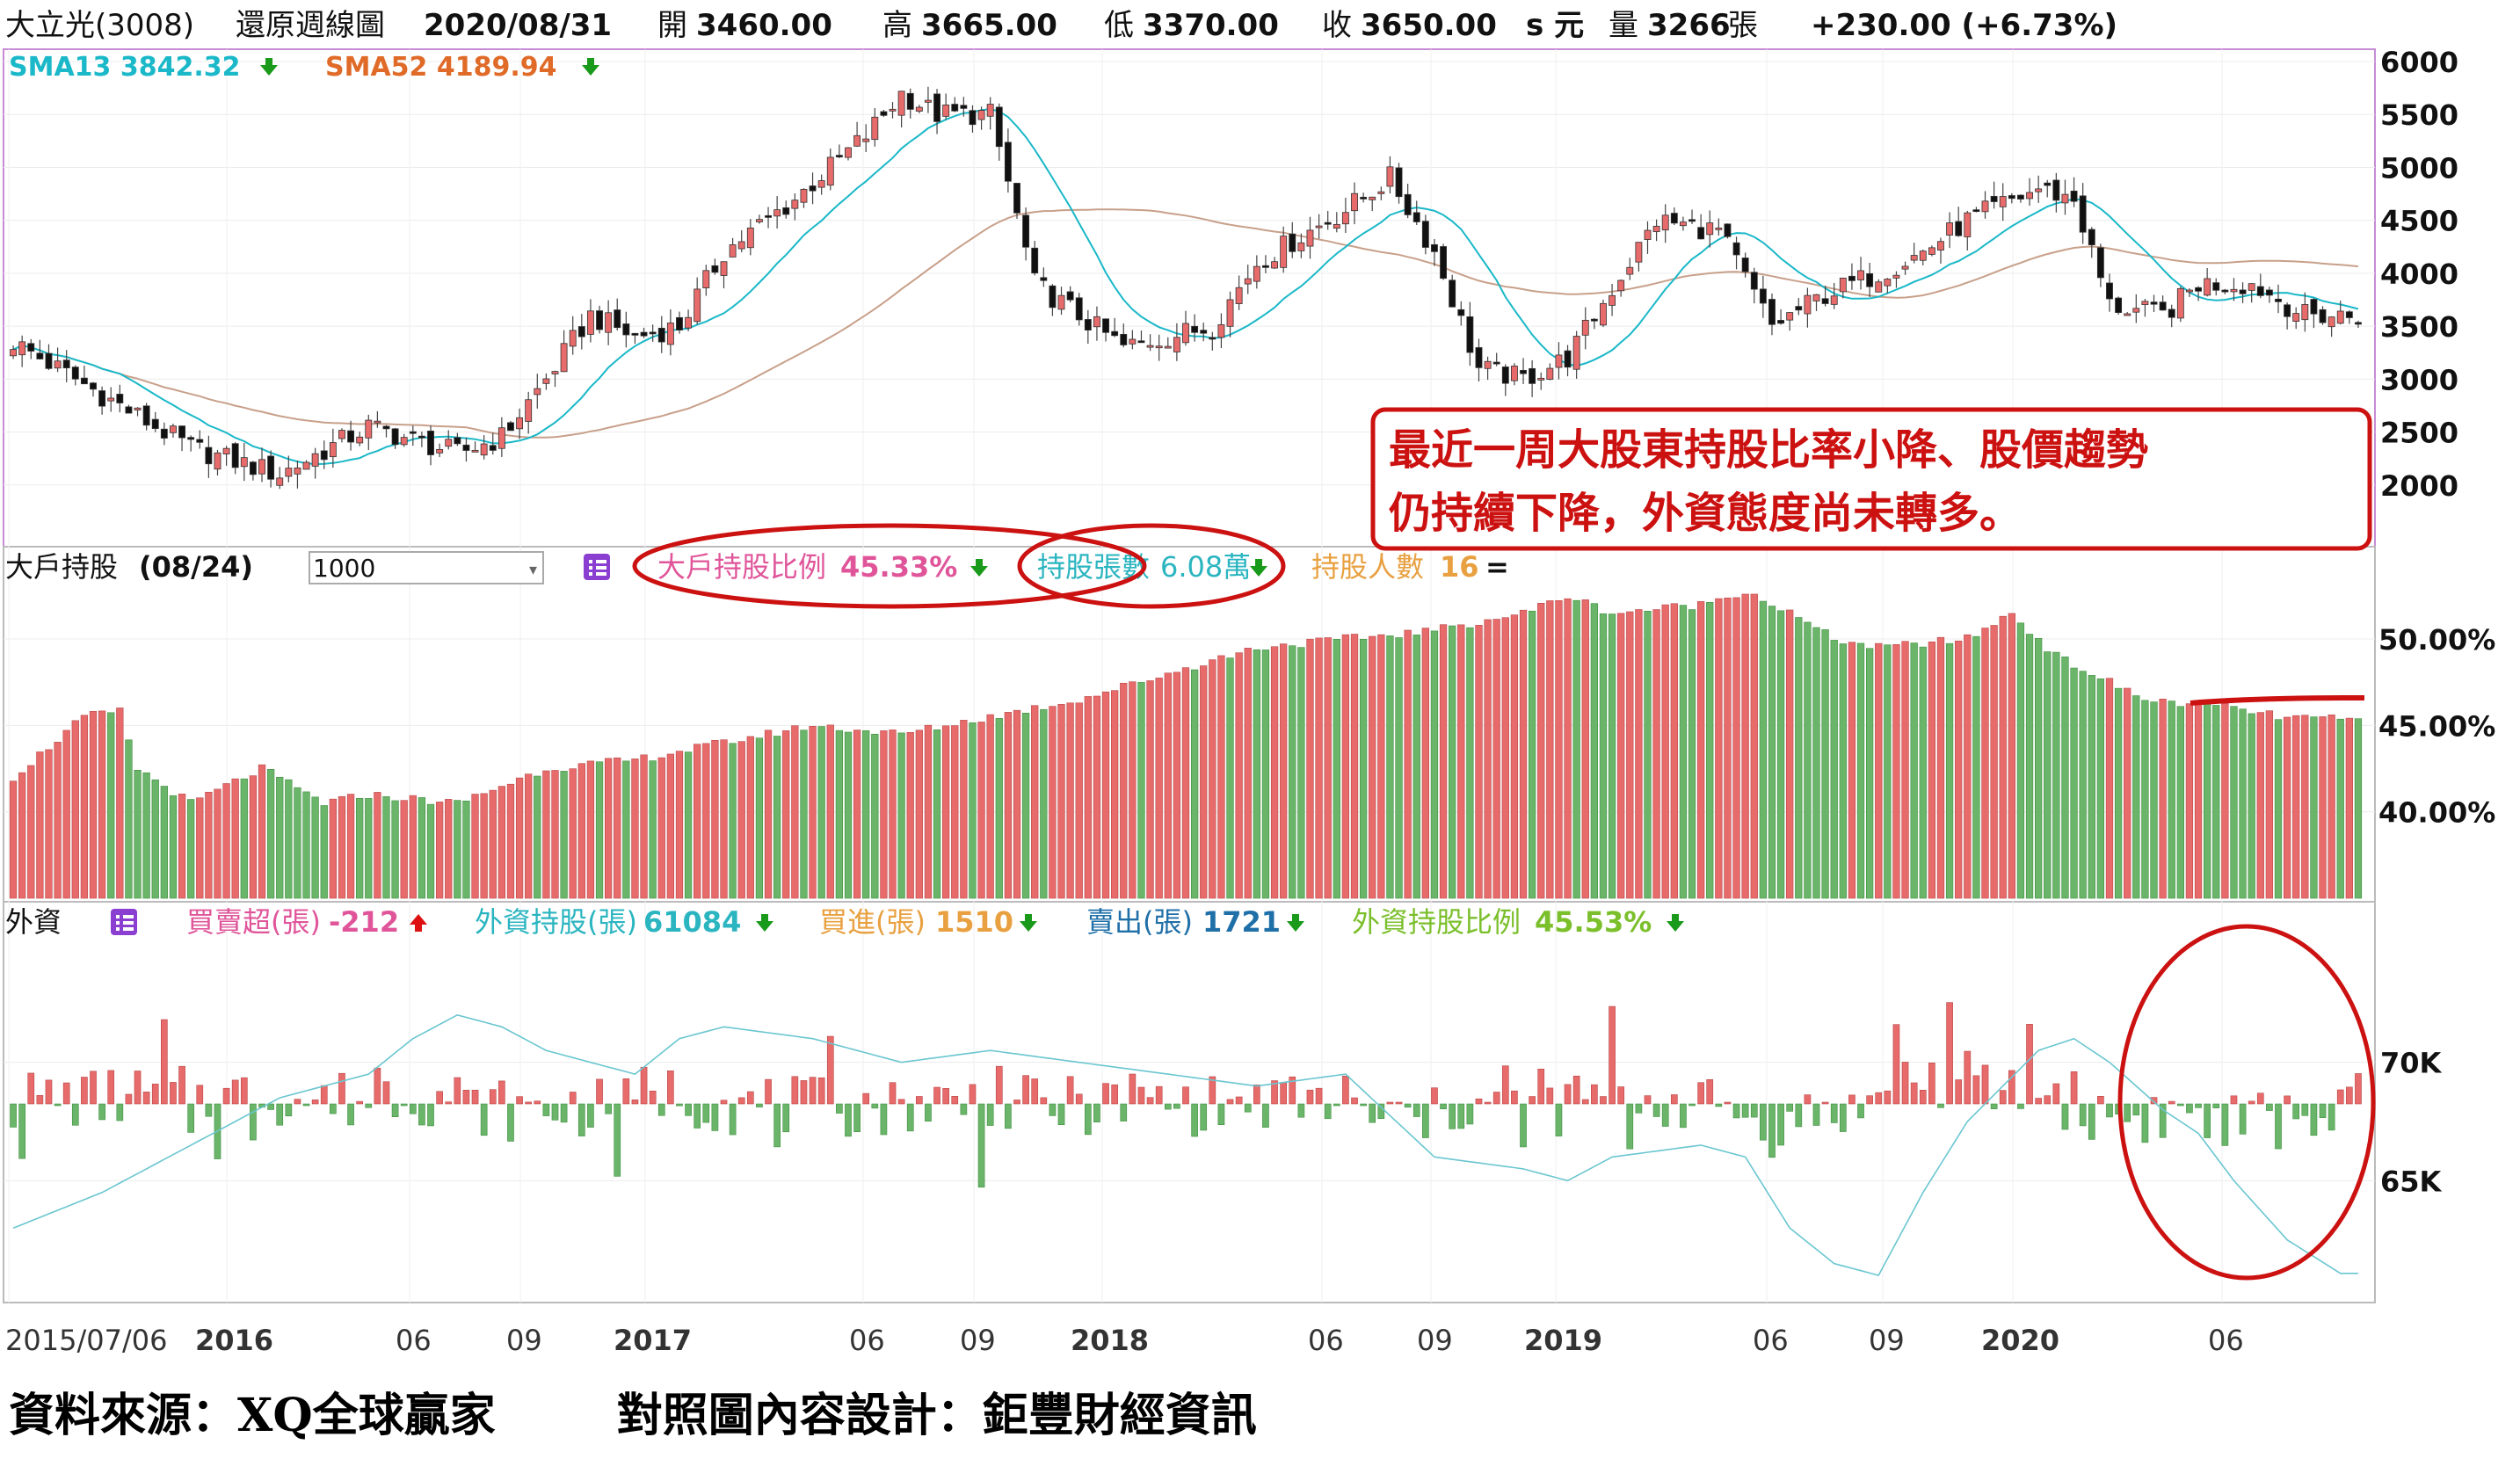  What do you see at coordinates (269, 67) in the screenshot?
I see `sma13-down-arrow-icon` at bounding box center [269, 67].